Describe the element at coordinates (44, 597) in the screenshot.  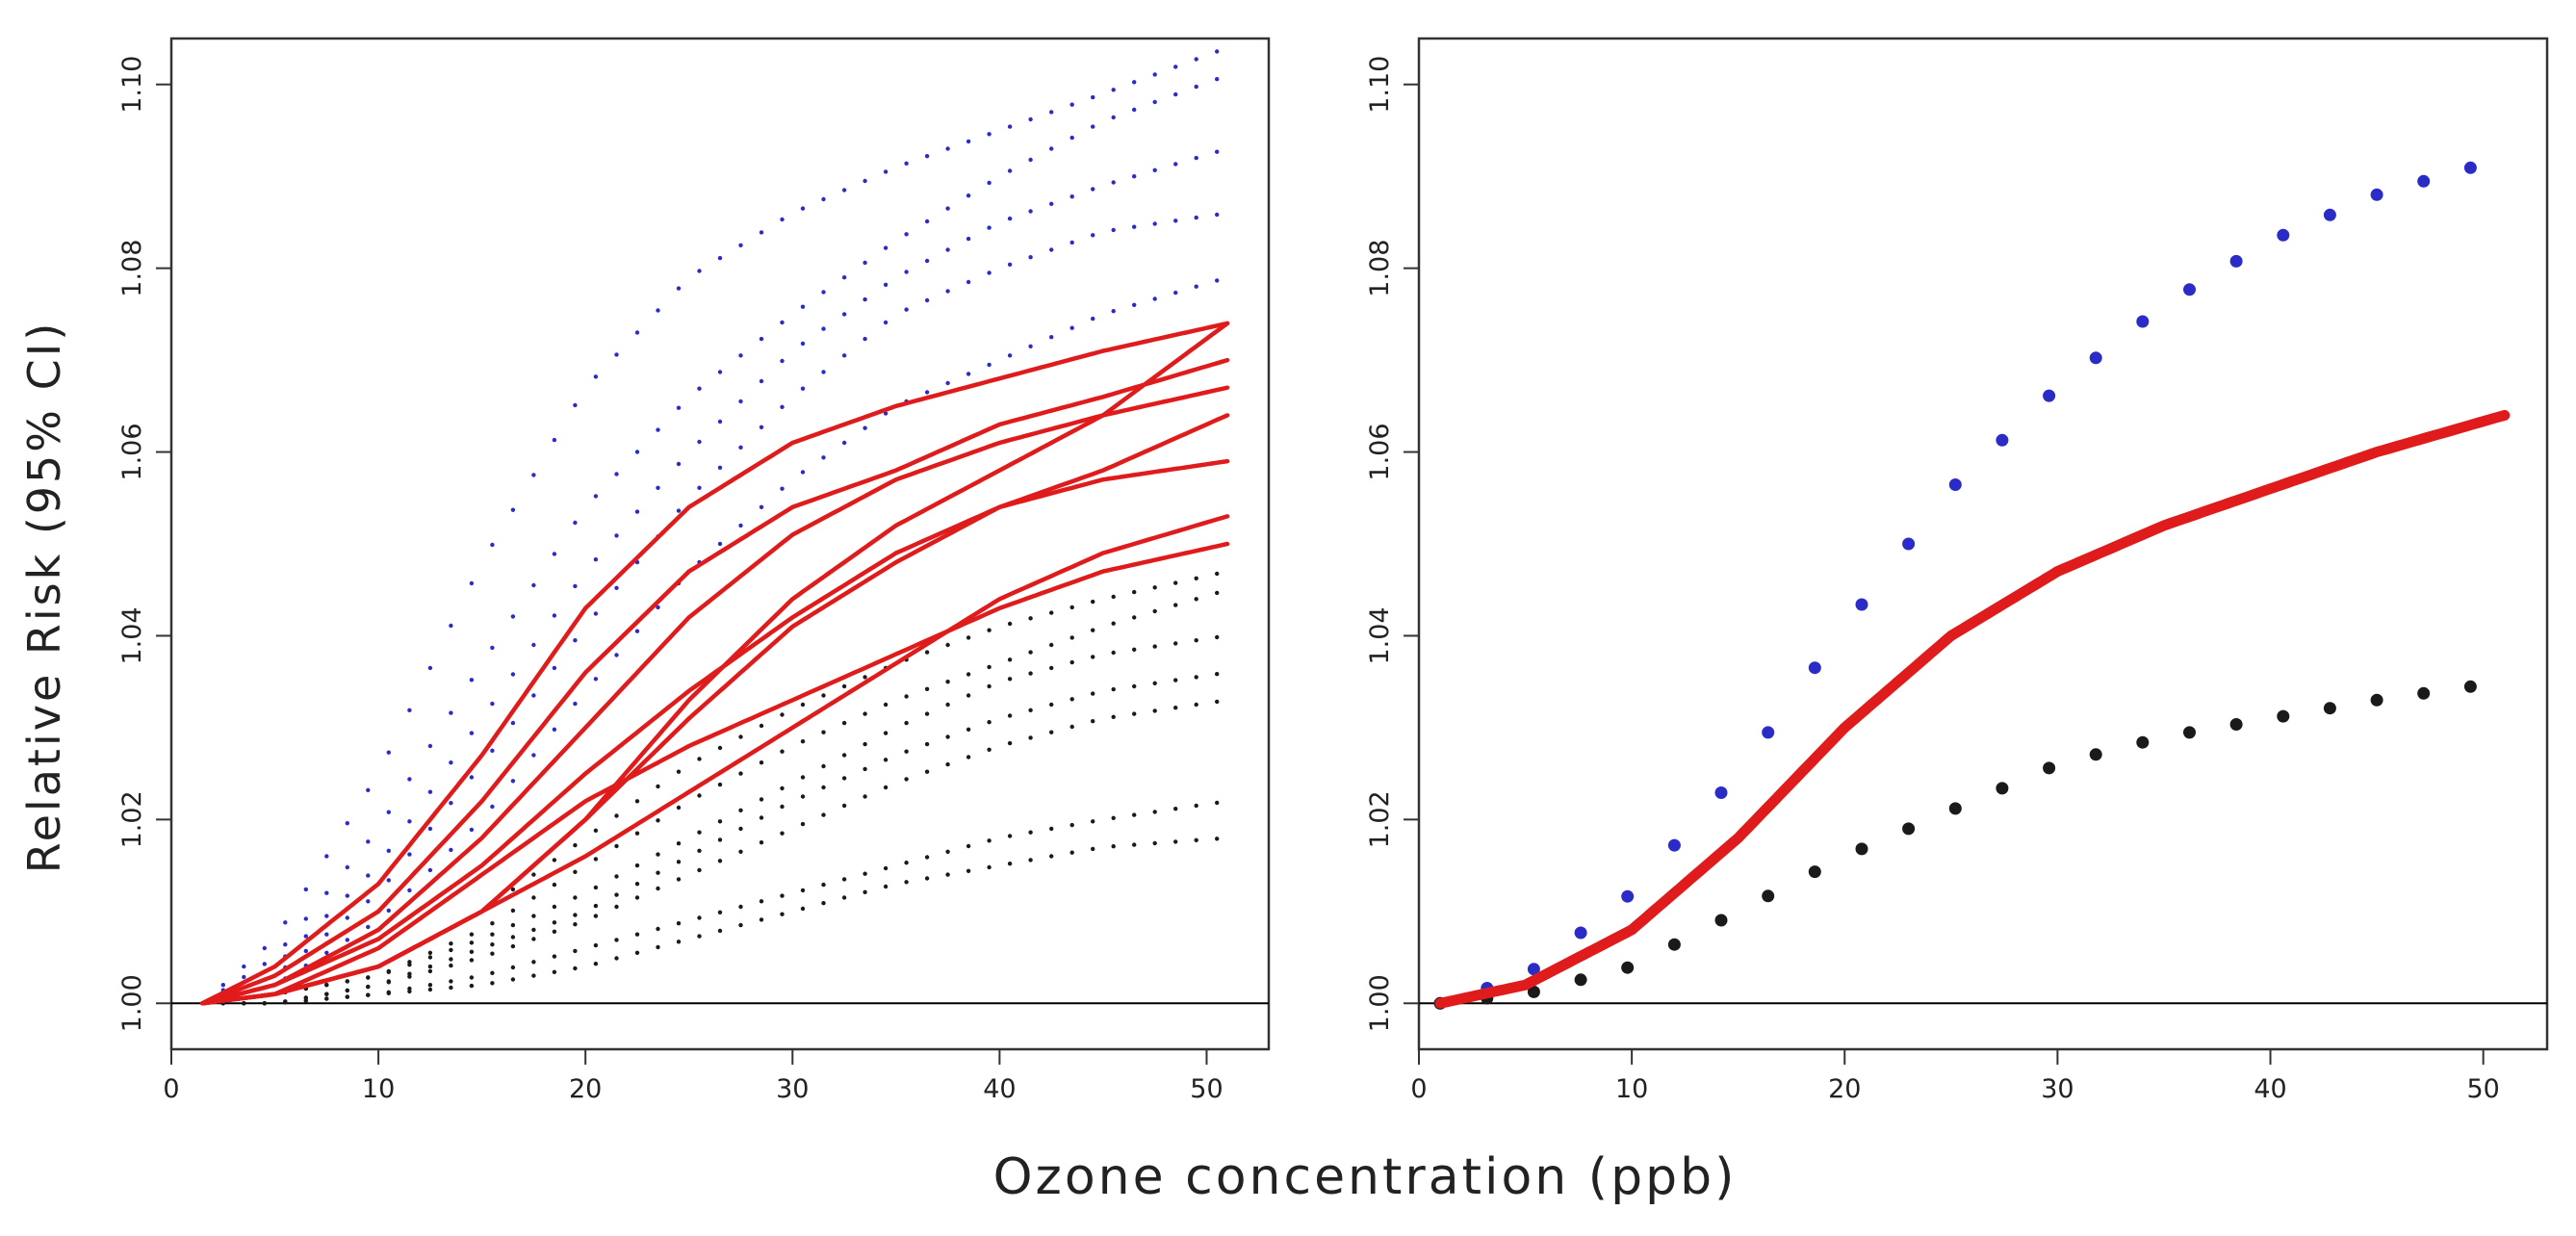
I see `y-axis-label: Relative Risk (95% CI)` at that location.